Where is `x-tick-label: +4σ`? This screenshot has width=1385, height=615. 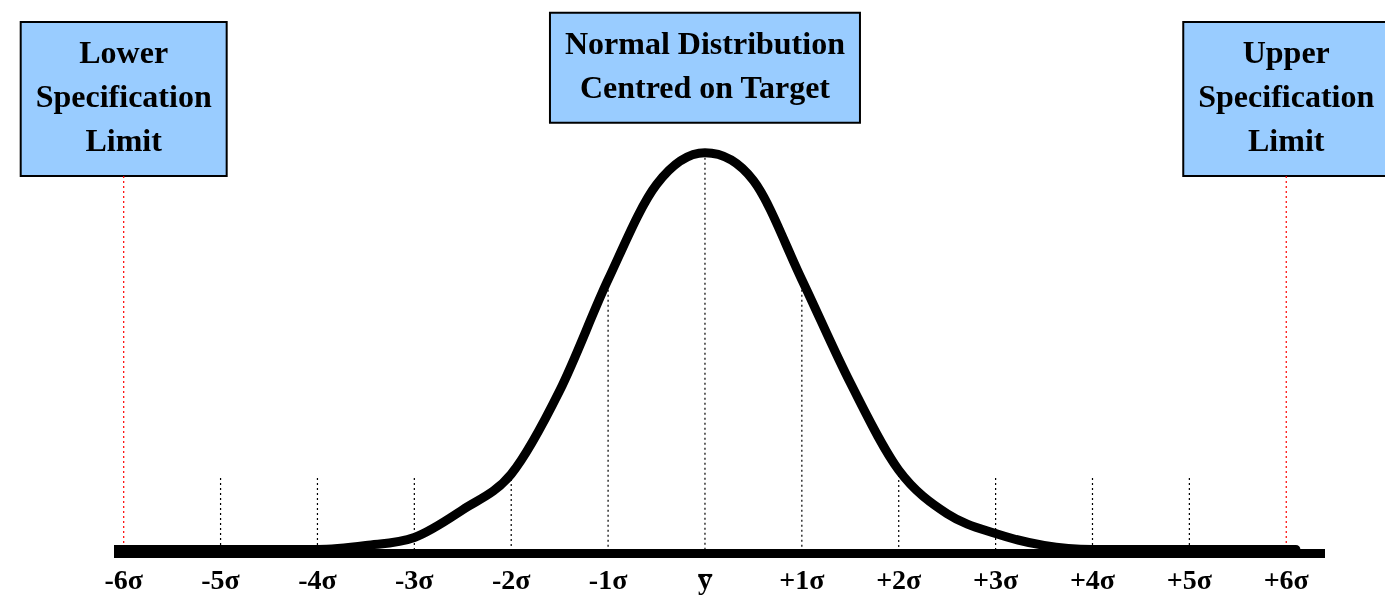
x-tick-label: +4σ is located at coordinates (1092, 580).